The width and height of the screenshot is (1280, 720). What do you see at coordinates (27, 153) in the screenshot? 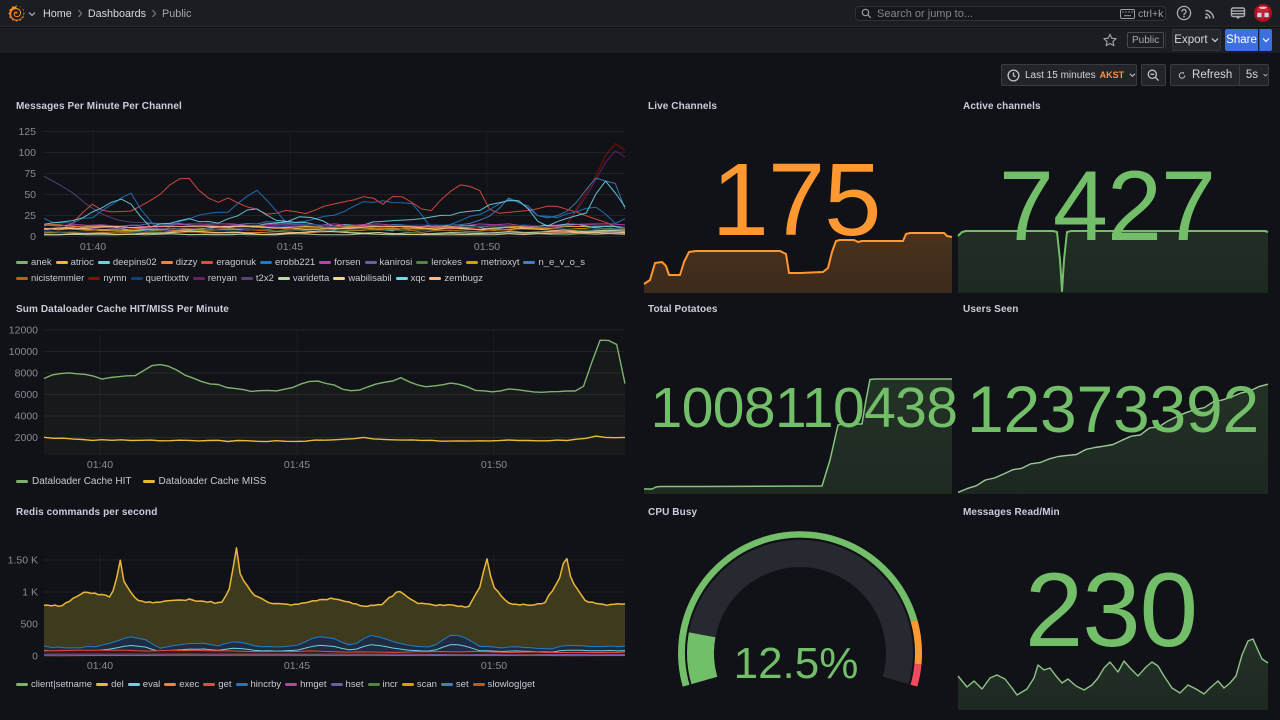
I see `svg-text: 100` at bounding box center [27, 153].